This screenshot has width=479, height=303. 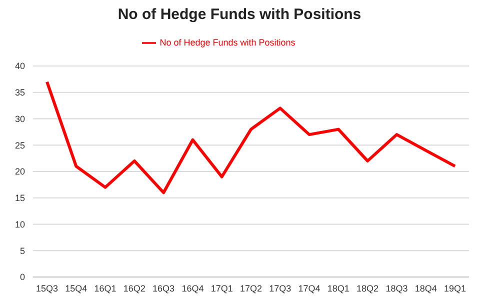 What do you see at coordinates (309, 288) in the screenshot?
I see `x-tick-label: 17Q4` at bounding box center [309, 288].